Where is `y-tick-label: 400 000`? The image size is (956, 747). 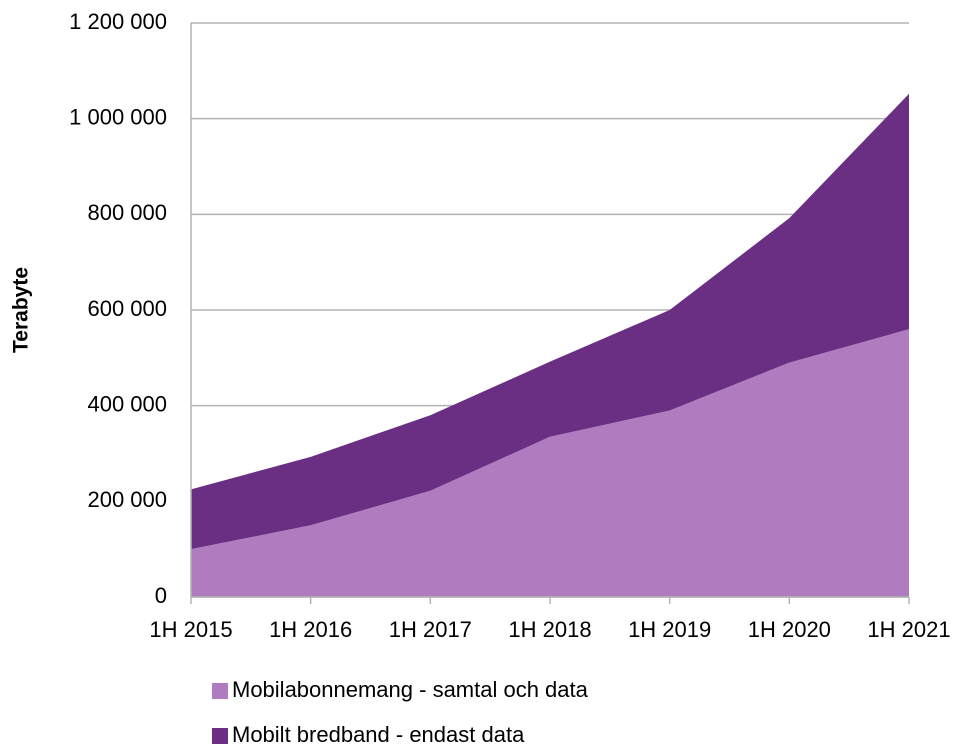 y-tick-label: 400 000 is located at coordinates (127, 403).